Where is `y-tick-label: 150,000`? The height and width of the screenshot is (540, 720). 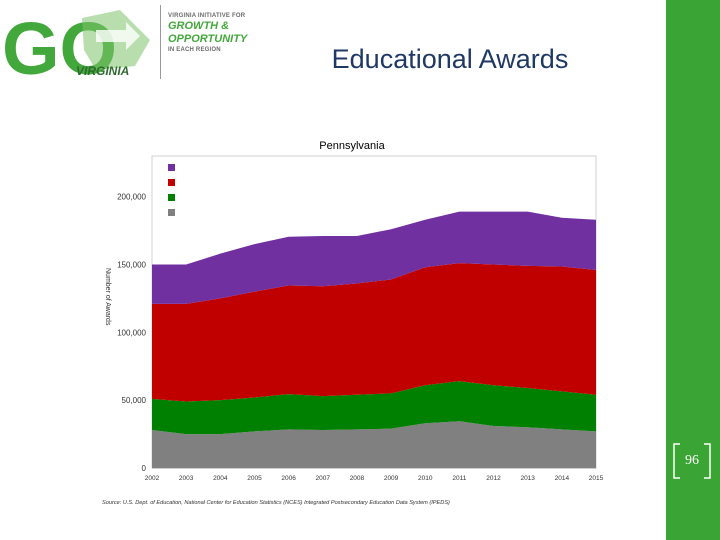
y-tick-label: 150,000 is located at coordinates (131, 265).